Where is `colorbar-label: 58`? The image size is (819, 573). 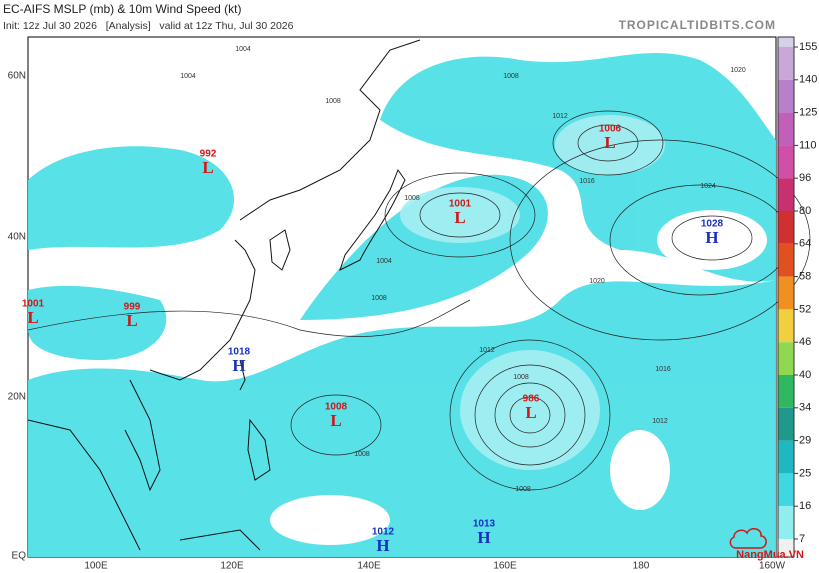 colorbar-label: 58 is located at coordinates (805, 277).